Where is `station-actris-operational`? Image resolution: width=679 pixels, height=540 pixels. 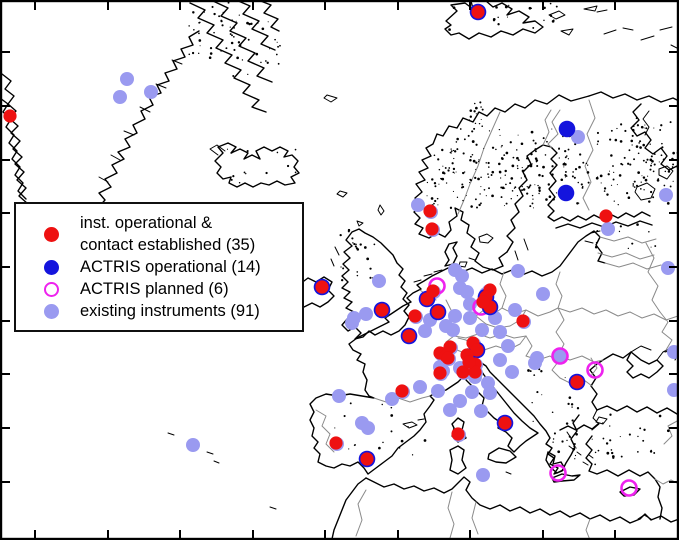 station-actris-operational is located at coordinates (566, 193).